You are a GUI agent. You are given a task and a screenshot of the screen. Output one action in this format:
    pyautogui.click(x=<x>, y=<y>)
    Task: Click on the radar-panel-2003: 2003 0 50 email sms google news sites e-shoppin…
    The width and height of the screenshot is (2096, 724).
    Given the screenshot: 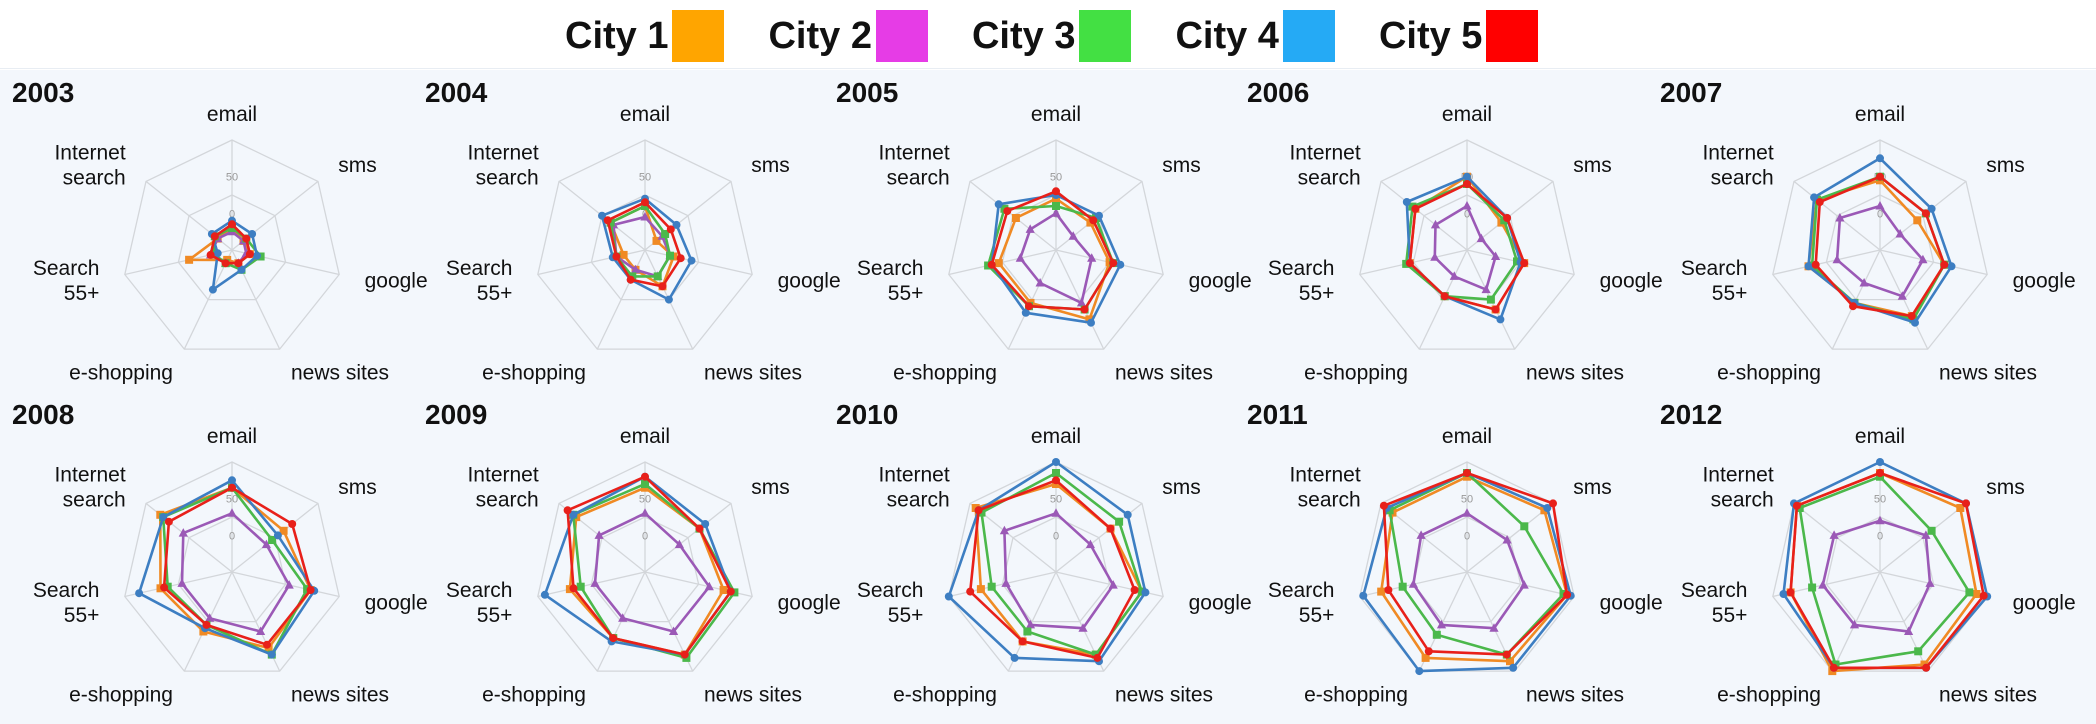 What is the action you would take?
    pyautogui.click(x=220, y=231)
    